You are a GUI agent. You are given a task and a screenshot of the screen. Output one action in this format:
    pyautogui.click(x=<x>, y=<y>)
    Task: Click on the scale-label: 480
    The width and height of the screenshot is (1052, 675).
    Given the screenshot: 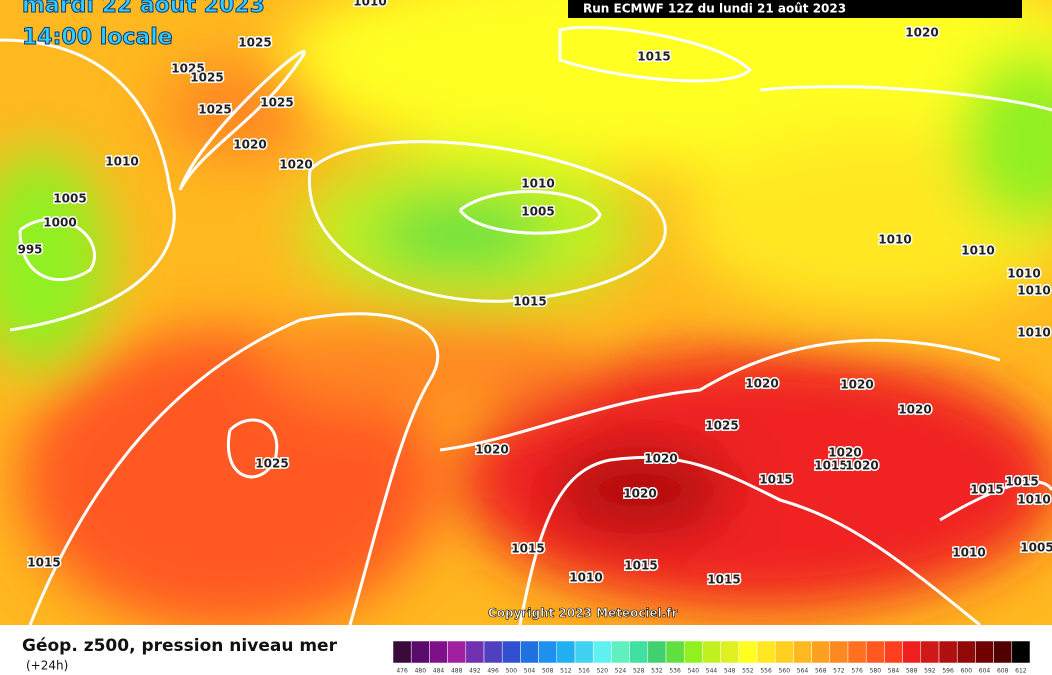 What is the action you would take?
    pyautogui.click(x=421, y=671)
    